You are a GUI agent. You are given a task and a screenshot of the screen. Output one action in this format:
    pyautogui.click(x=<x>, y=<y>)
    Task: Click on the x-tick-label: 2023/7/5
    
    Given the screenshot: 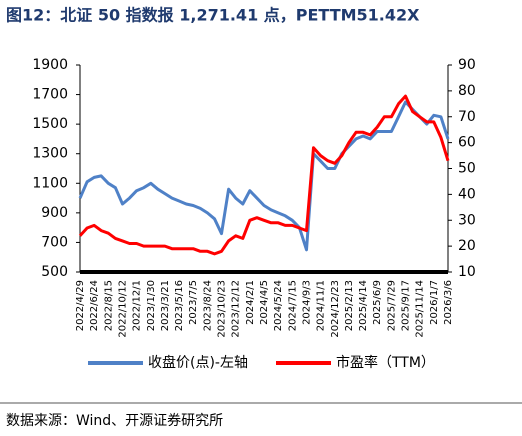 What is the action you would take?
    pyautogui.click(x=193, y=302)
    